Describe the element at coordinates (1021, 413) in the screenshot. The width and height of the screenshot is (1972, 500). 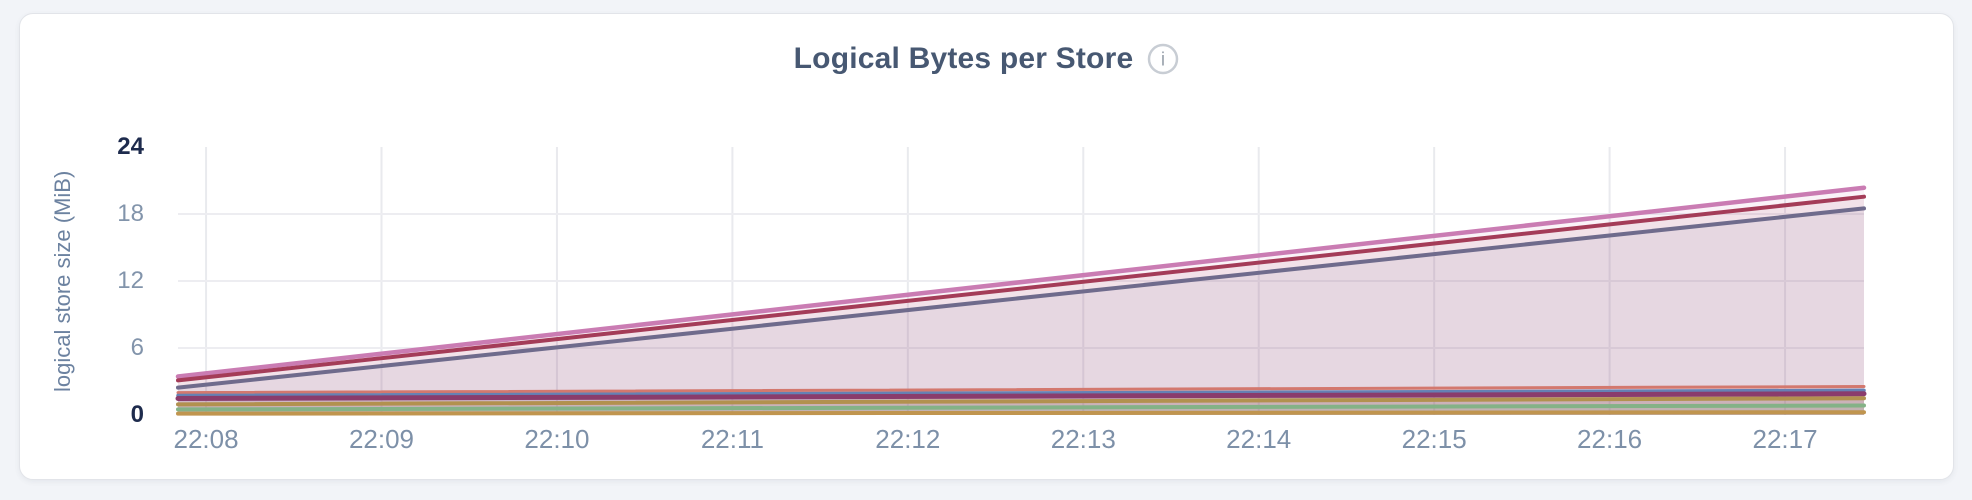
I see `store-series-9-line` at that location.